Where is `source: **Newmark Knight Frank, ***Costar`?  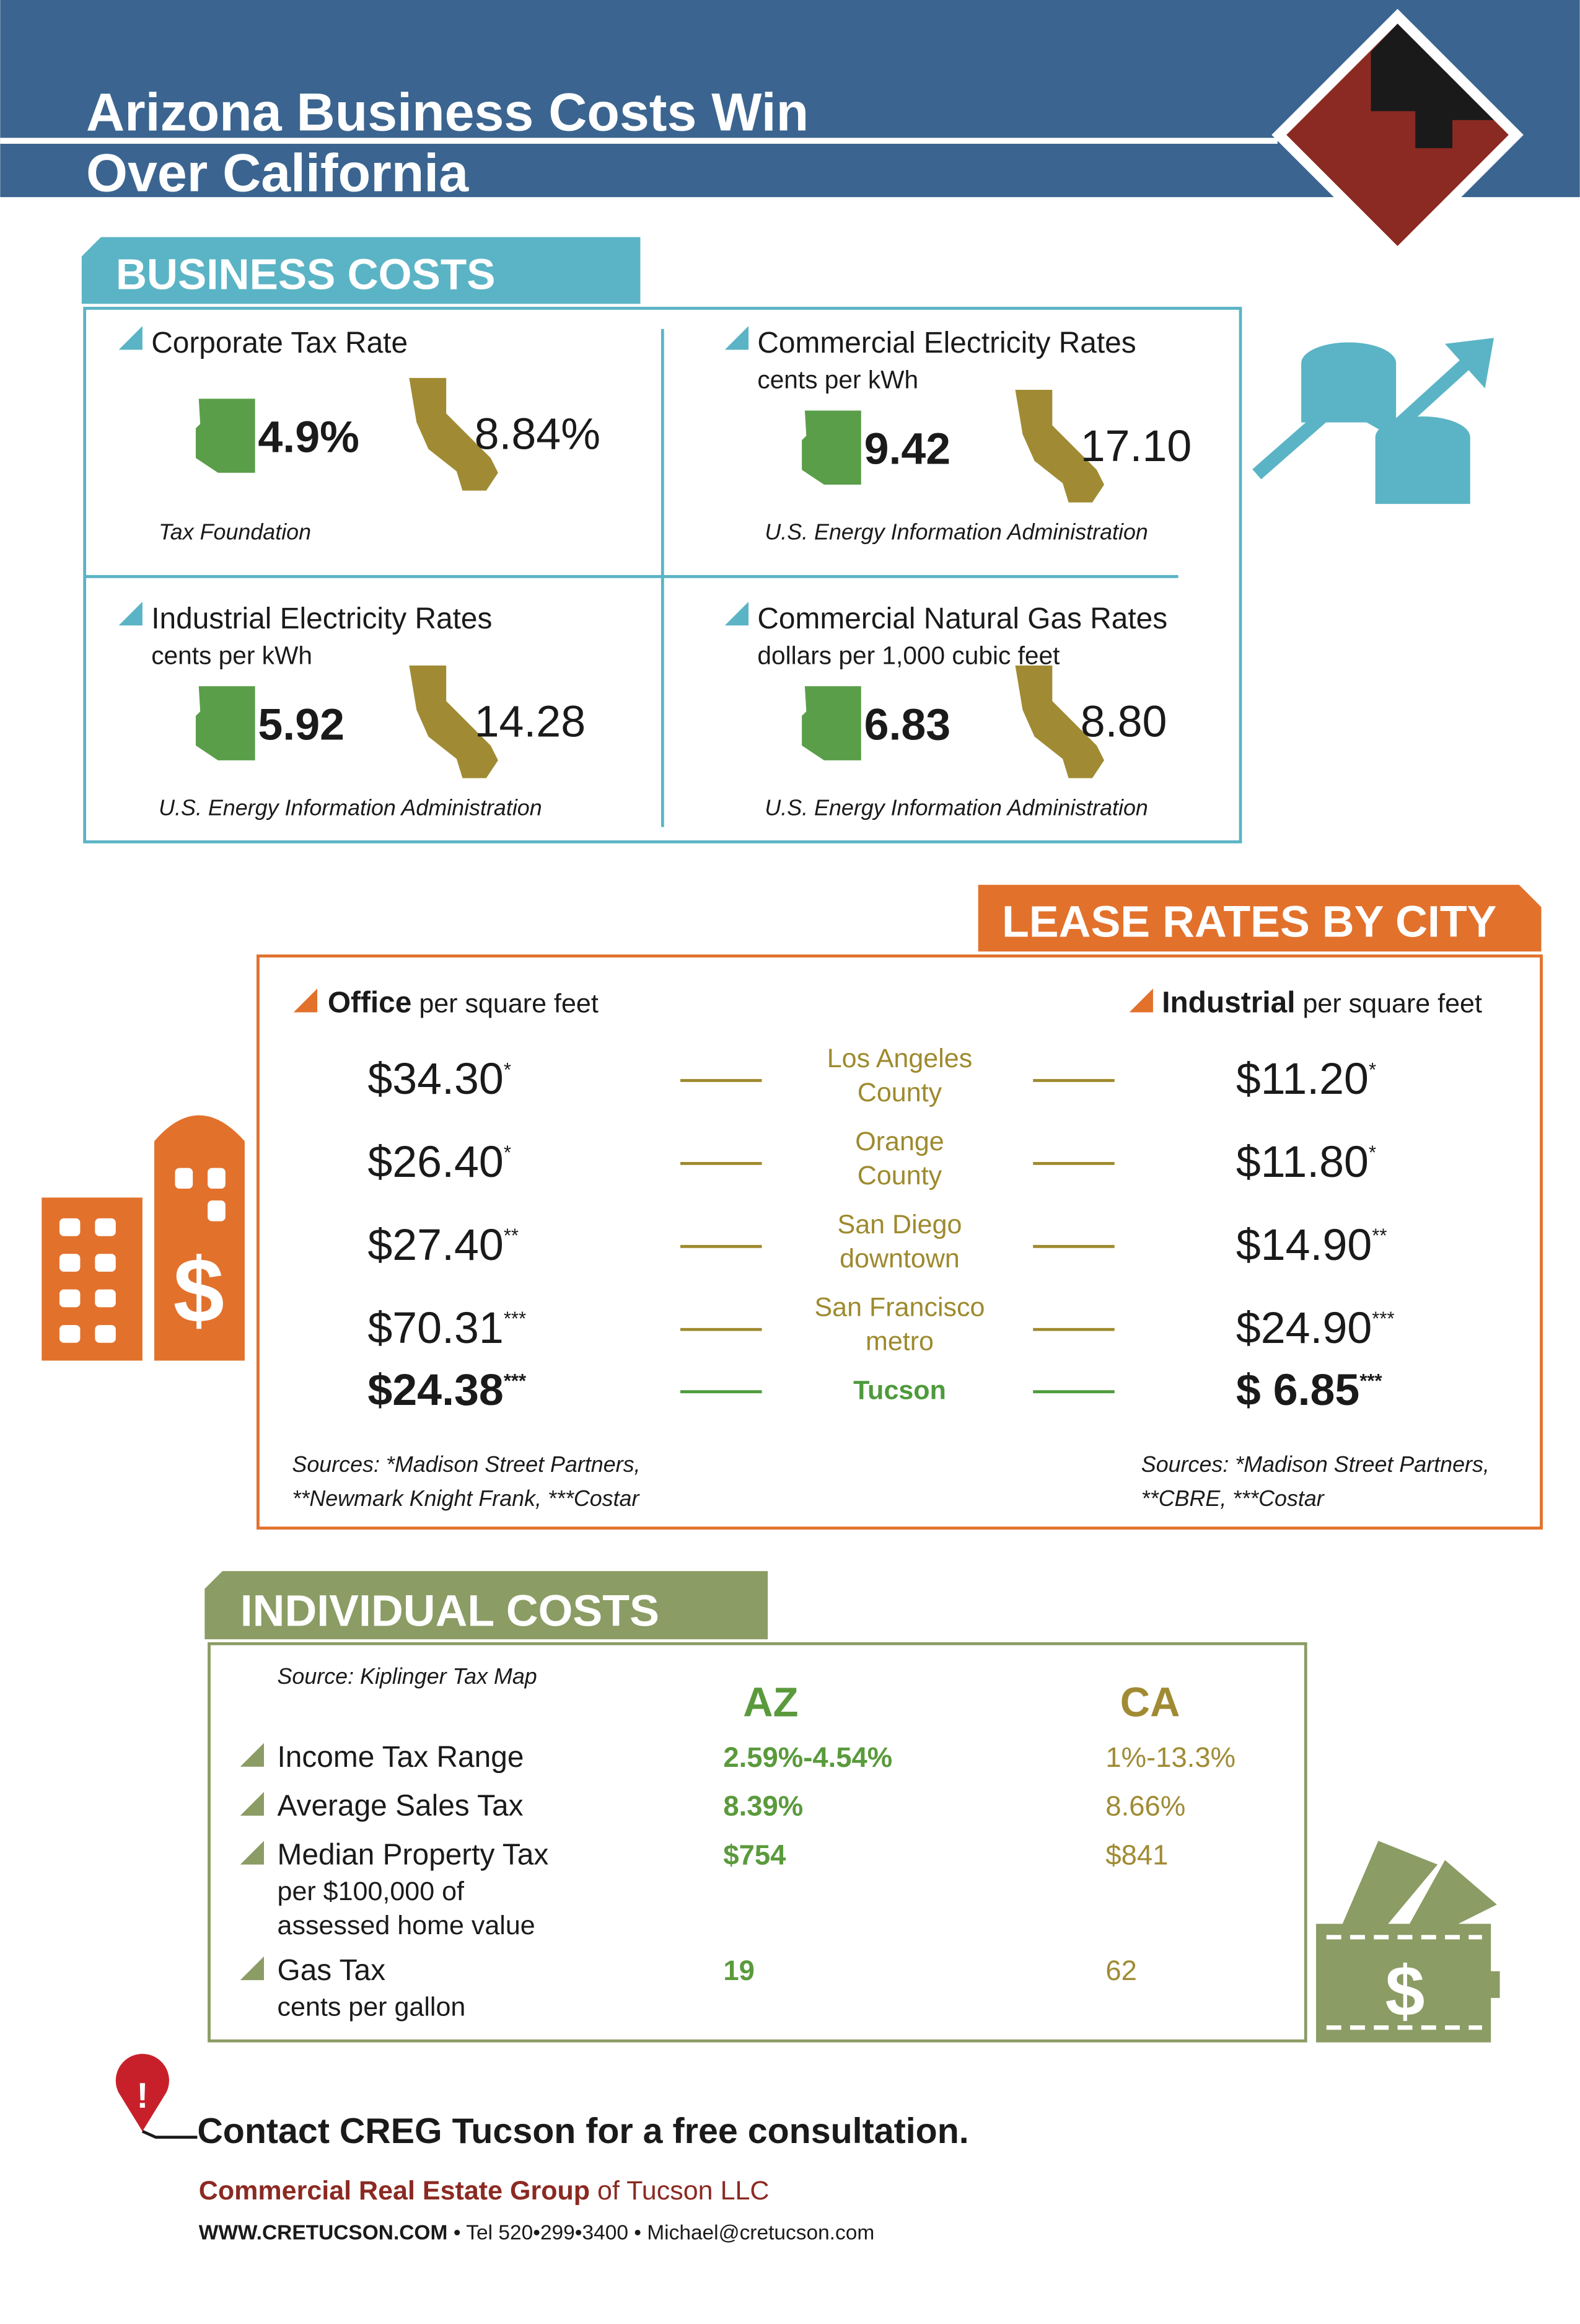
source: **Newmark Knight Frank, ***Costar is located at coordinates (466, 1498).